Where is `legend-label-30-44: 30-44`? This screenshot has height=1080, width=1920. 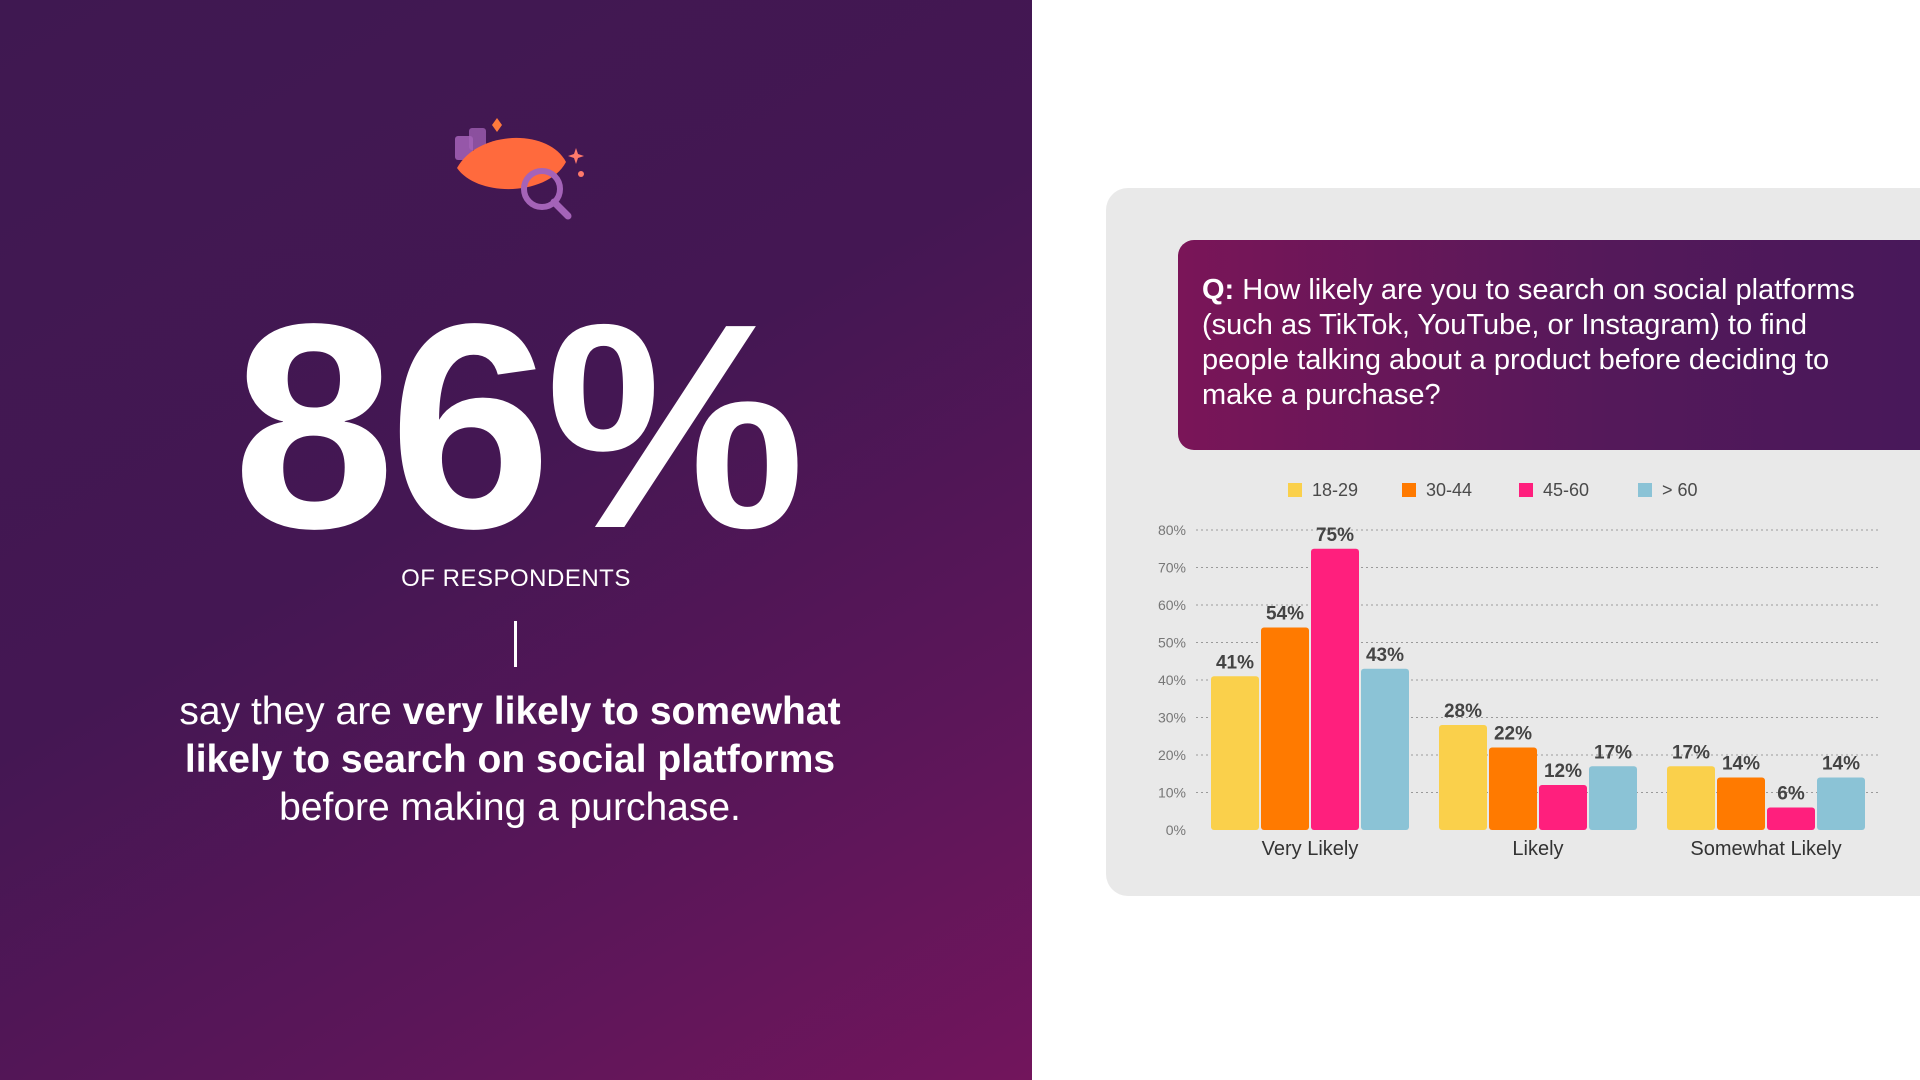
legend-label-30-44: 30-44 is located at coordinates (1449, 490).